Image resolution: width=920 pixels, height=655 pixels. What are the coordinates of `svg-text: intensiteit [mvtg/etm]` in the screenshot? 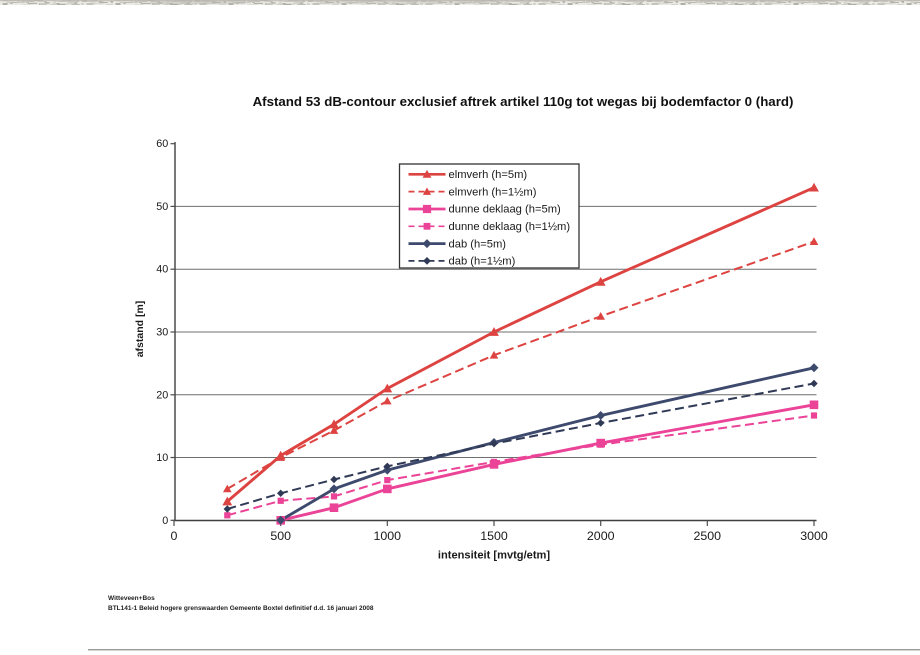 It's located at (494, 556).